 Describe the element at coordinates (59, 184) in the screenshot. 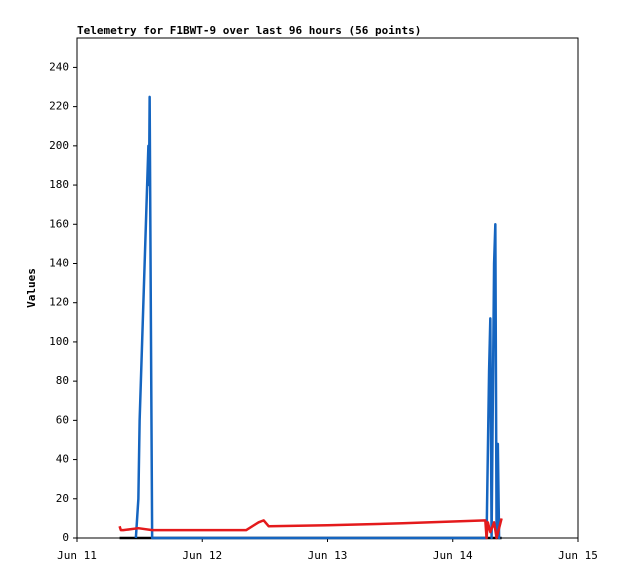

I see `y-tick-label: 180` at that location.